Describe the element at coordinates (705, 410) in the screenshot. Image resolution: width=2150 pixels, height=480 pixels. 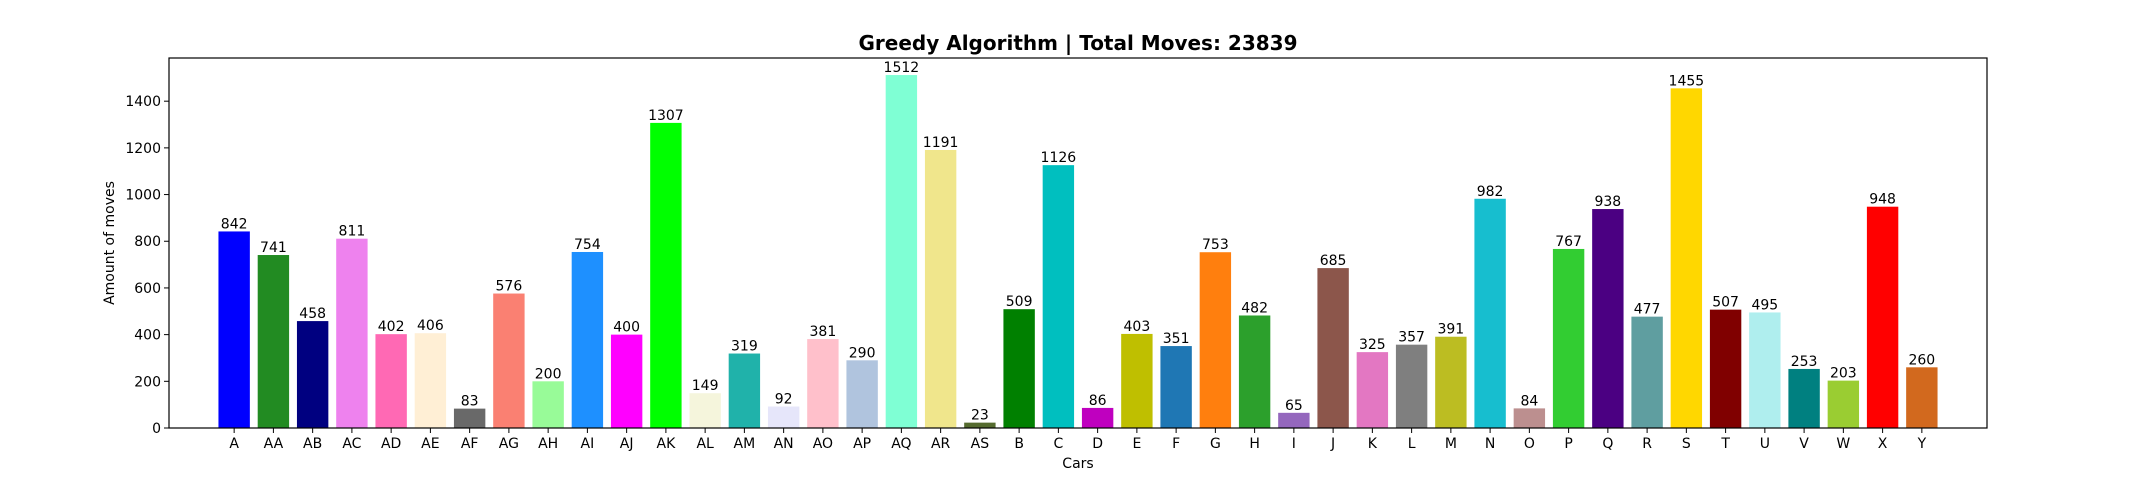
I see `bar-al` at that location.